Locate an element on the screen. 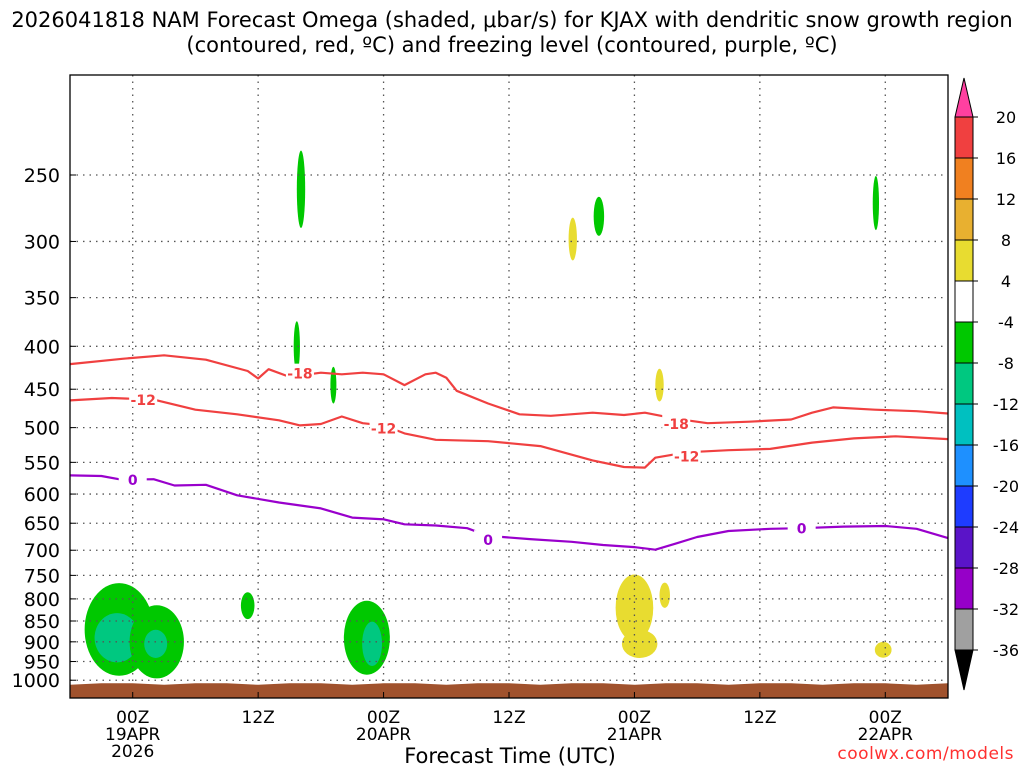 This screenshot has height=768, width=1024. colorbar-bottom-arrow is located at coordinates (964, 670).